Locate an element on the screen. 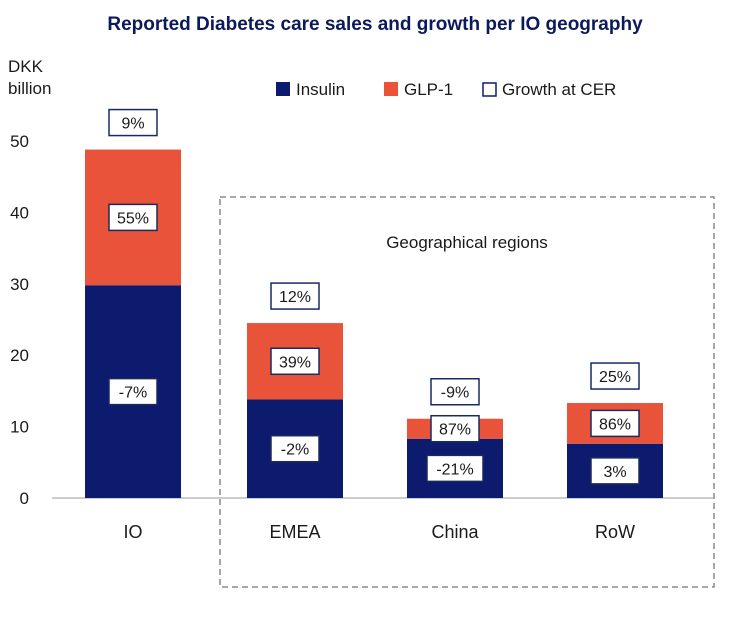 Image resolution: width=750 pixels, height=631 pixels. growth-label-total-row: 25% is located at coordinates (615, 377).